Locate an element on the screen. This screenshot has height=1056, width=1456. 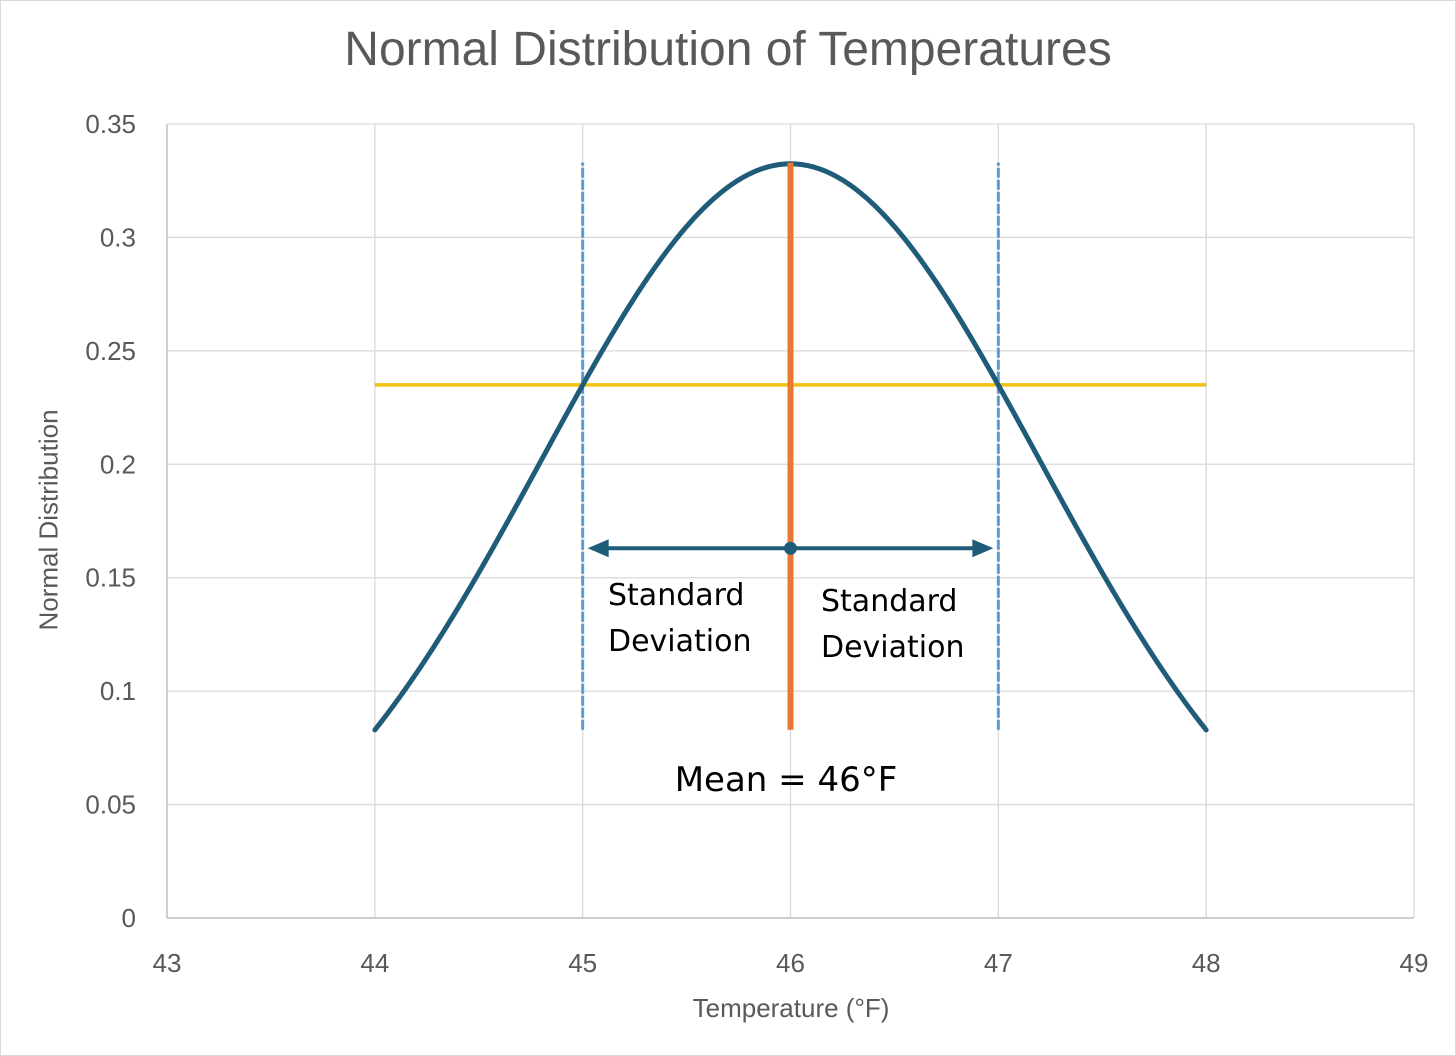
x-tick-label: 46 is located at coordinates (790, 963).